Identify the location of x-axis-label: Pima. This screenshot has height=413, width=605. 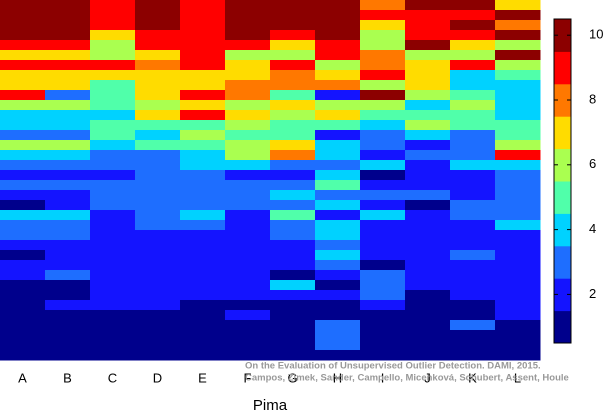
(270, 405).